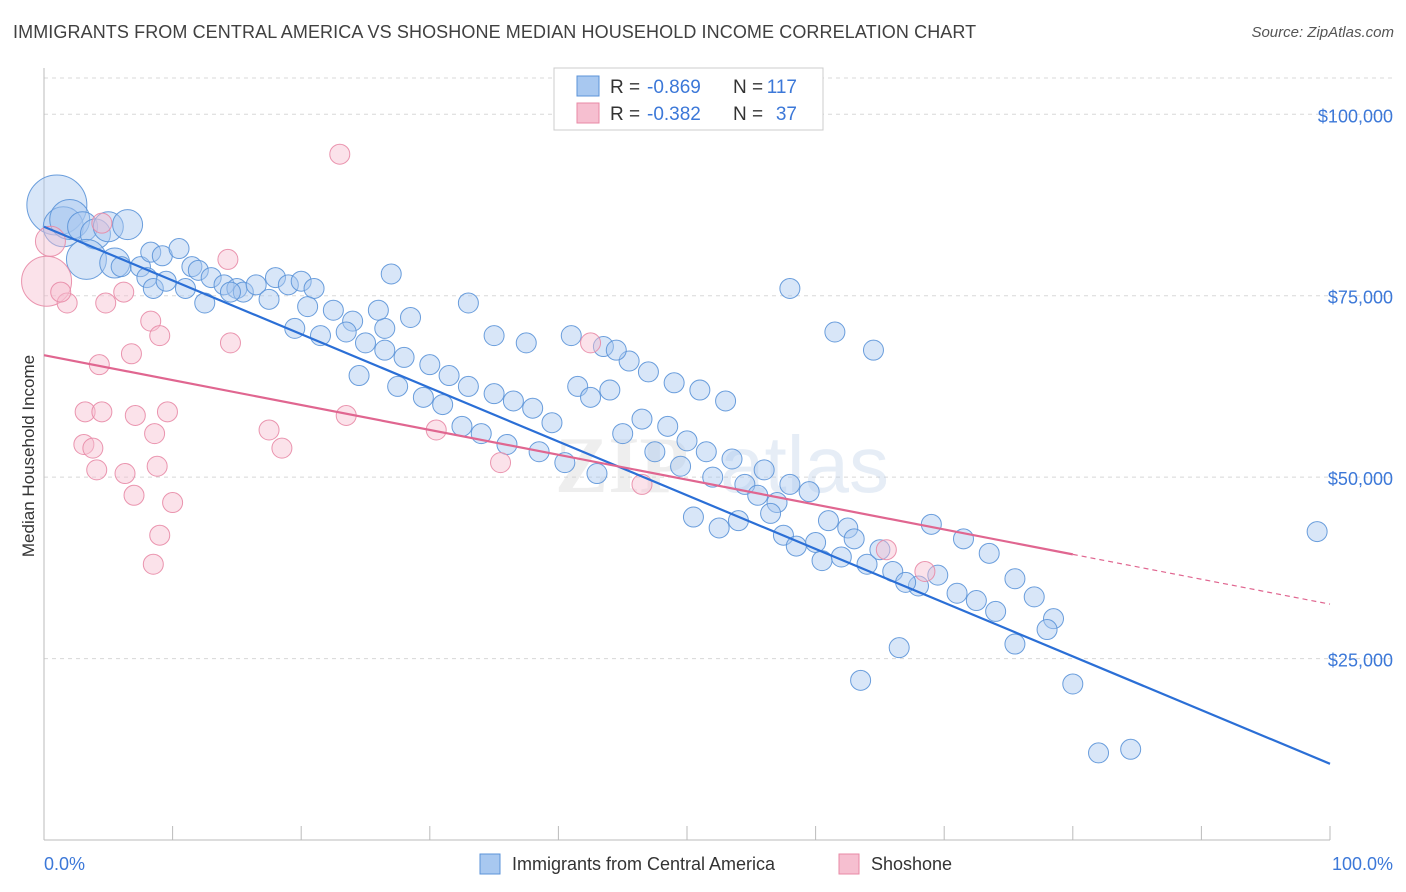 Image resolution: width=1406 pixels, height=892 pixels. Describe the element at coordinates (1360, 298) in the screenshot. I see `y-tick-label: $75,000` at that location.